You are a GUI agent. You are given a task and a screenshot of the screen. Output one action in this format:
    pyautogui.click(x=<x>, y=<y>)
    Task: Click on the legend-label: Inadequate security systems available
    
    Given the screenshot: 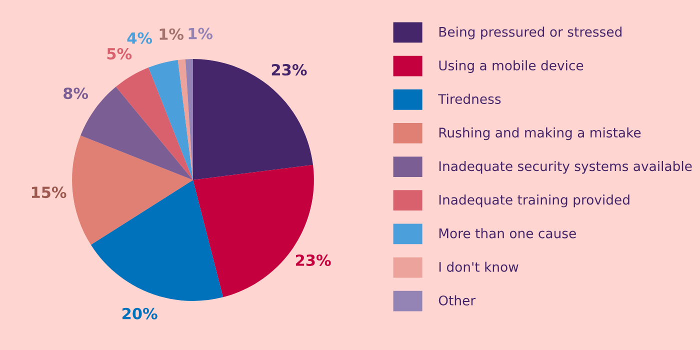 What is the action you would take?
    pyautogui.click(x=565, y=167)
    